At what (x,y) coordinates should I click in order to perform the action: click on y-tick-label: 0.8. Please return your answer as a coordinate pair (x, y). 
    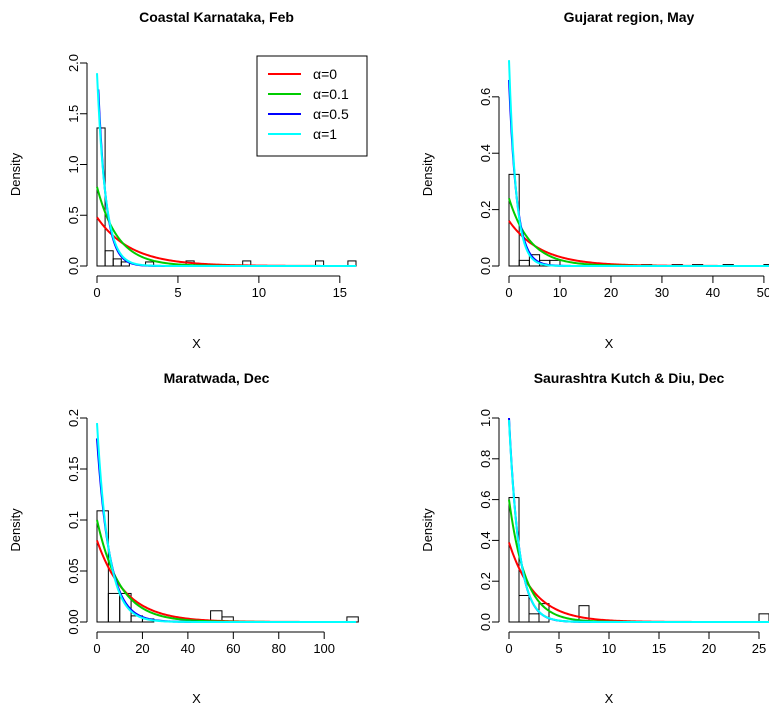
    Looking at the image, I should click on (485, 459).